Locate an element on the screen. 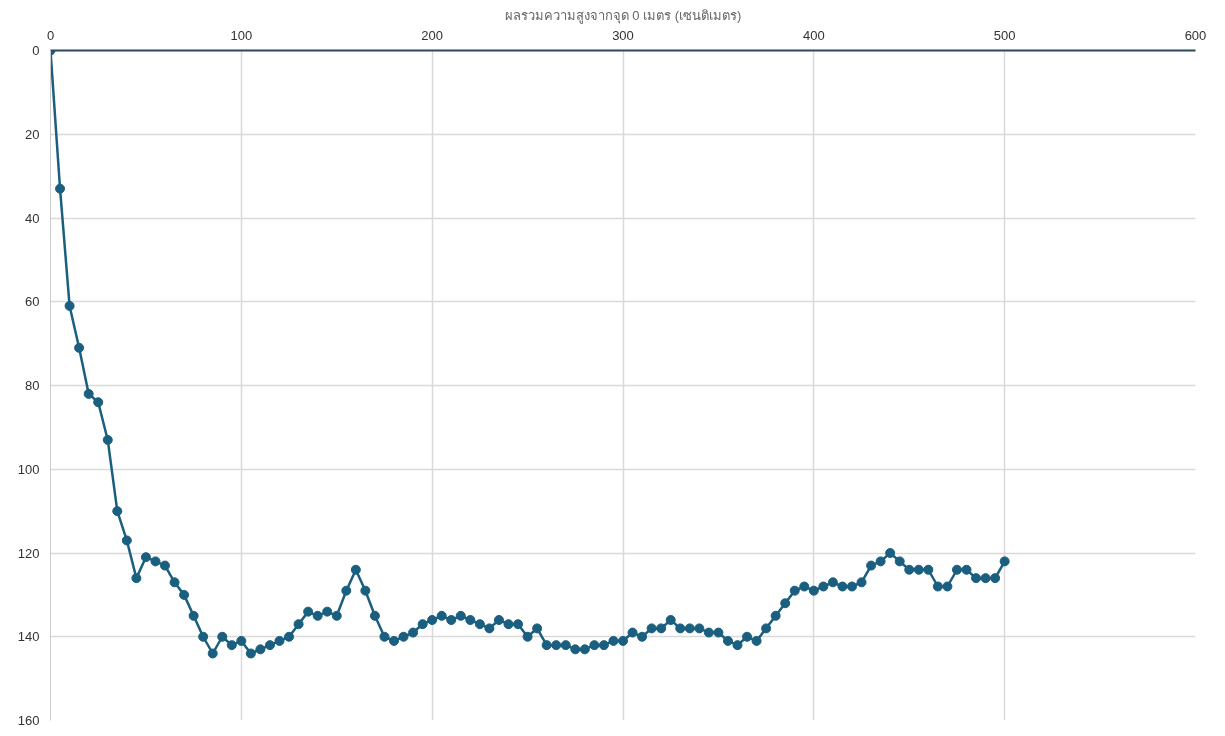  y-tick-label: 0 is located at coordinates (36, 50).